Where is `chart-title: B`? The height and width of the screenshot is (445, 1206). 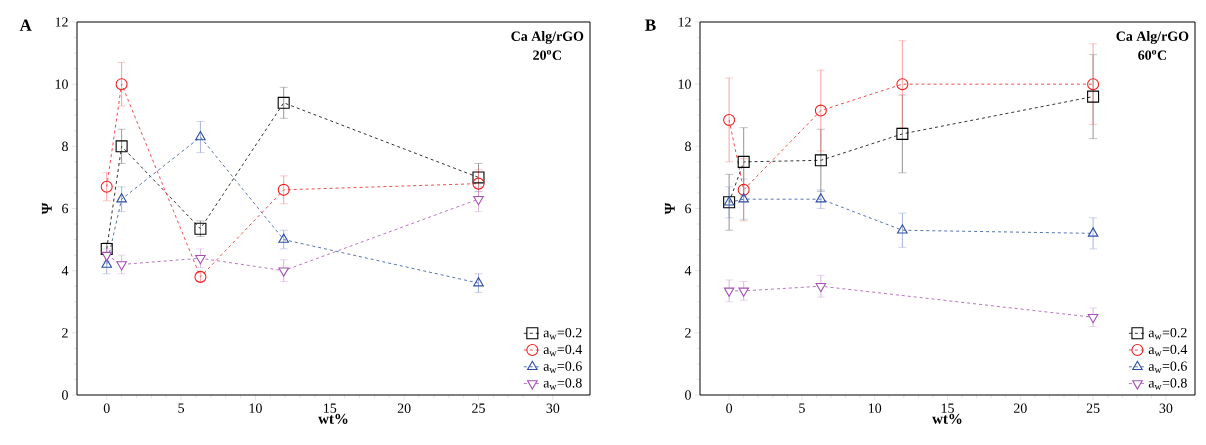 chart-title: B is located at coordinates (650, 25).